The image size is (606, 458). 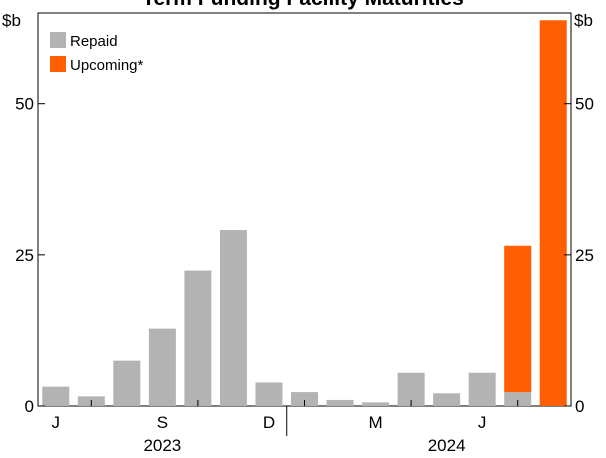 What do you see at coordinates (269, 422) in the screenshot?
I see `x-month-label: D` at bounding box center [269, 422].